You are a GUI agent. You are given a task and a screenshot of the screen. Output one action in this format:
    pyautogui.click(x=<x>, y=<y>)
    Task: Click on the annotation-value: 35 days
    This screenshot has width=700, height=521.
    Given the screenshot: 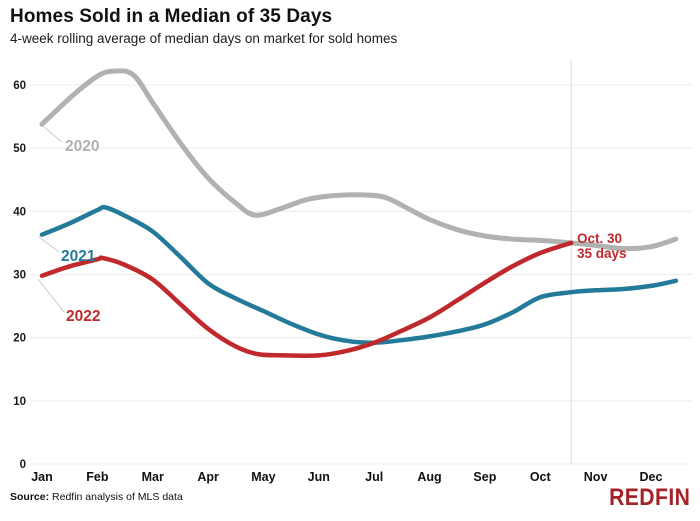 What is the action you would take?
    pyautogui.click(x=602, y=253)
    